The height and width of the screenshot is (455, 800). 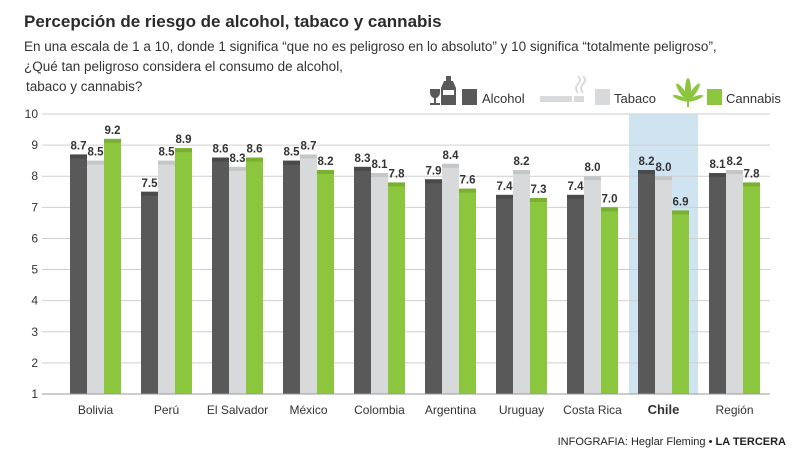 I want to click on legend: Alcohol Tabaco Cannabis, so click(x=605, y=91).